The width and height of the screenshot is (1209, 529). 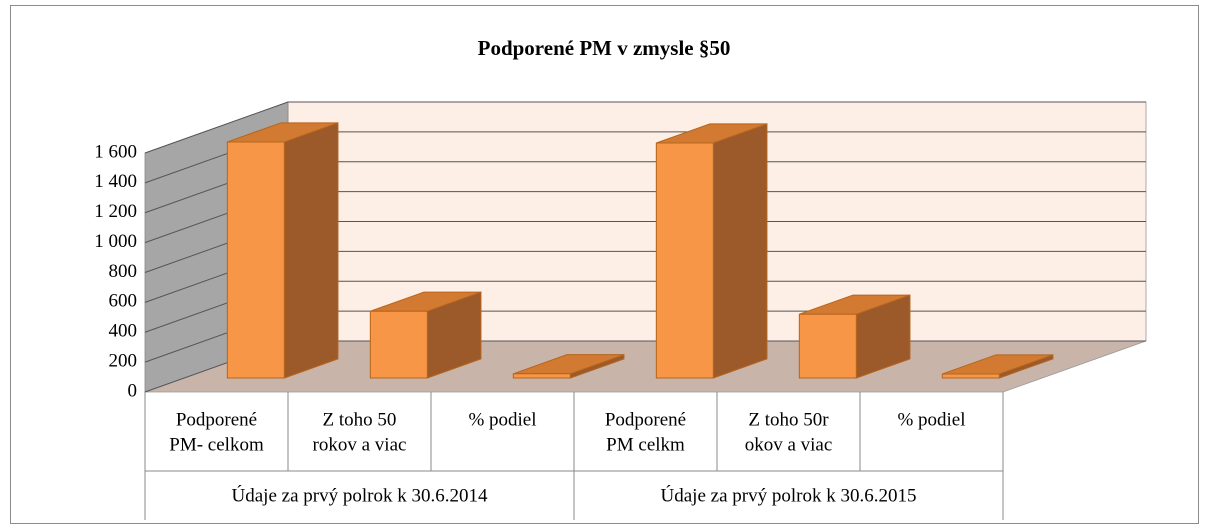 What do you see at coordinates (133, 390) in the screenshot?
I see `y-tick-label: 0` at bounding box center [133, 390].